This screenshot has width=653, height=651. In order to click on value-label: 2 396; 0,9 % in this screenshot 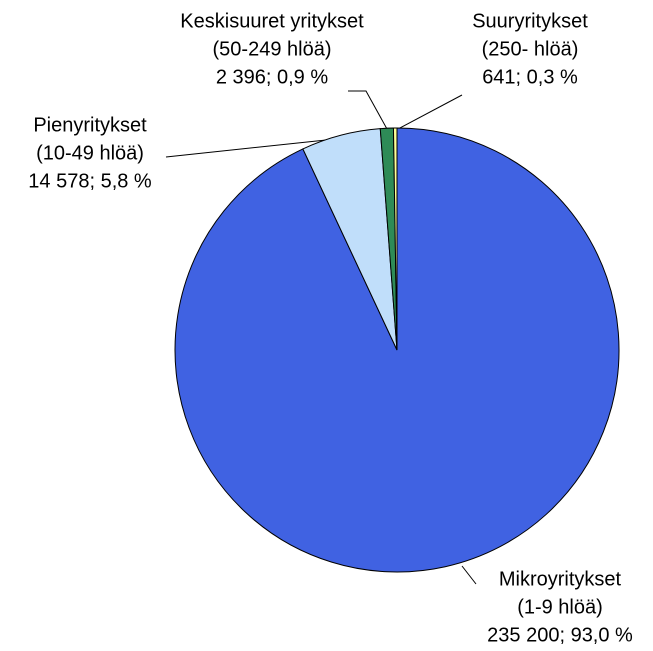, I will do `click(272, 77)`.